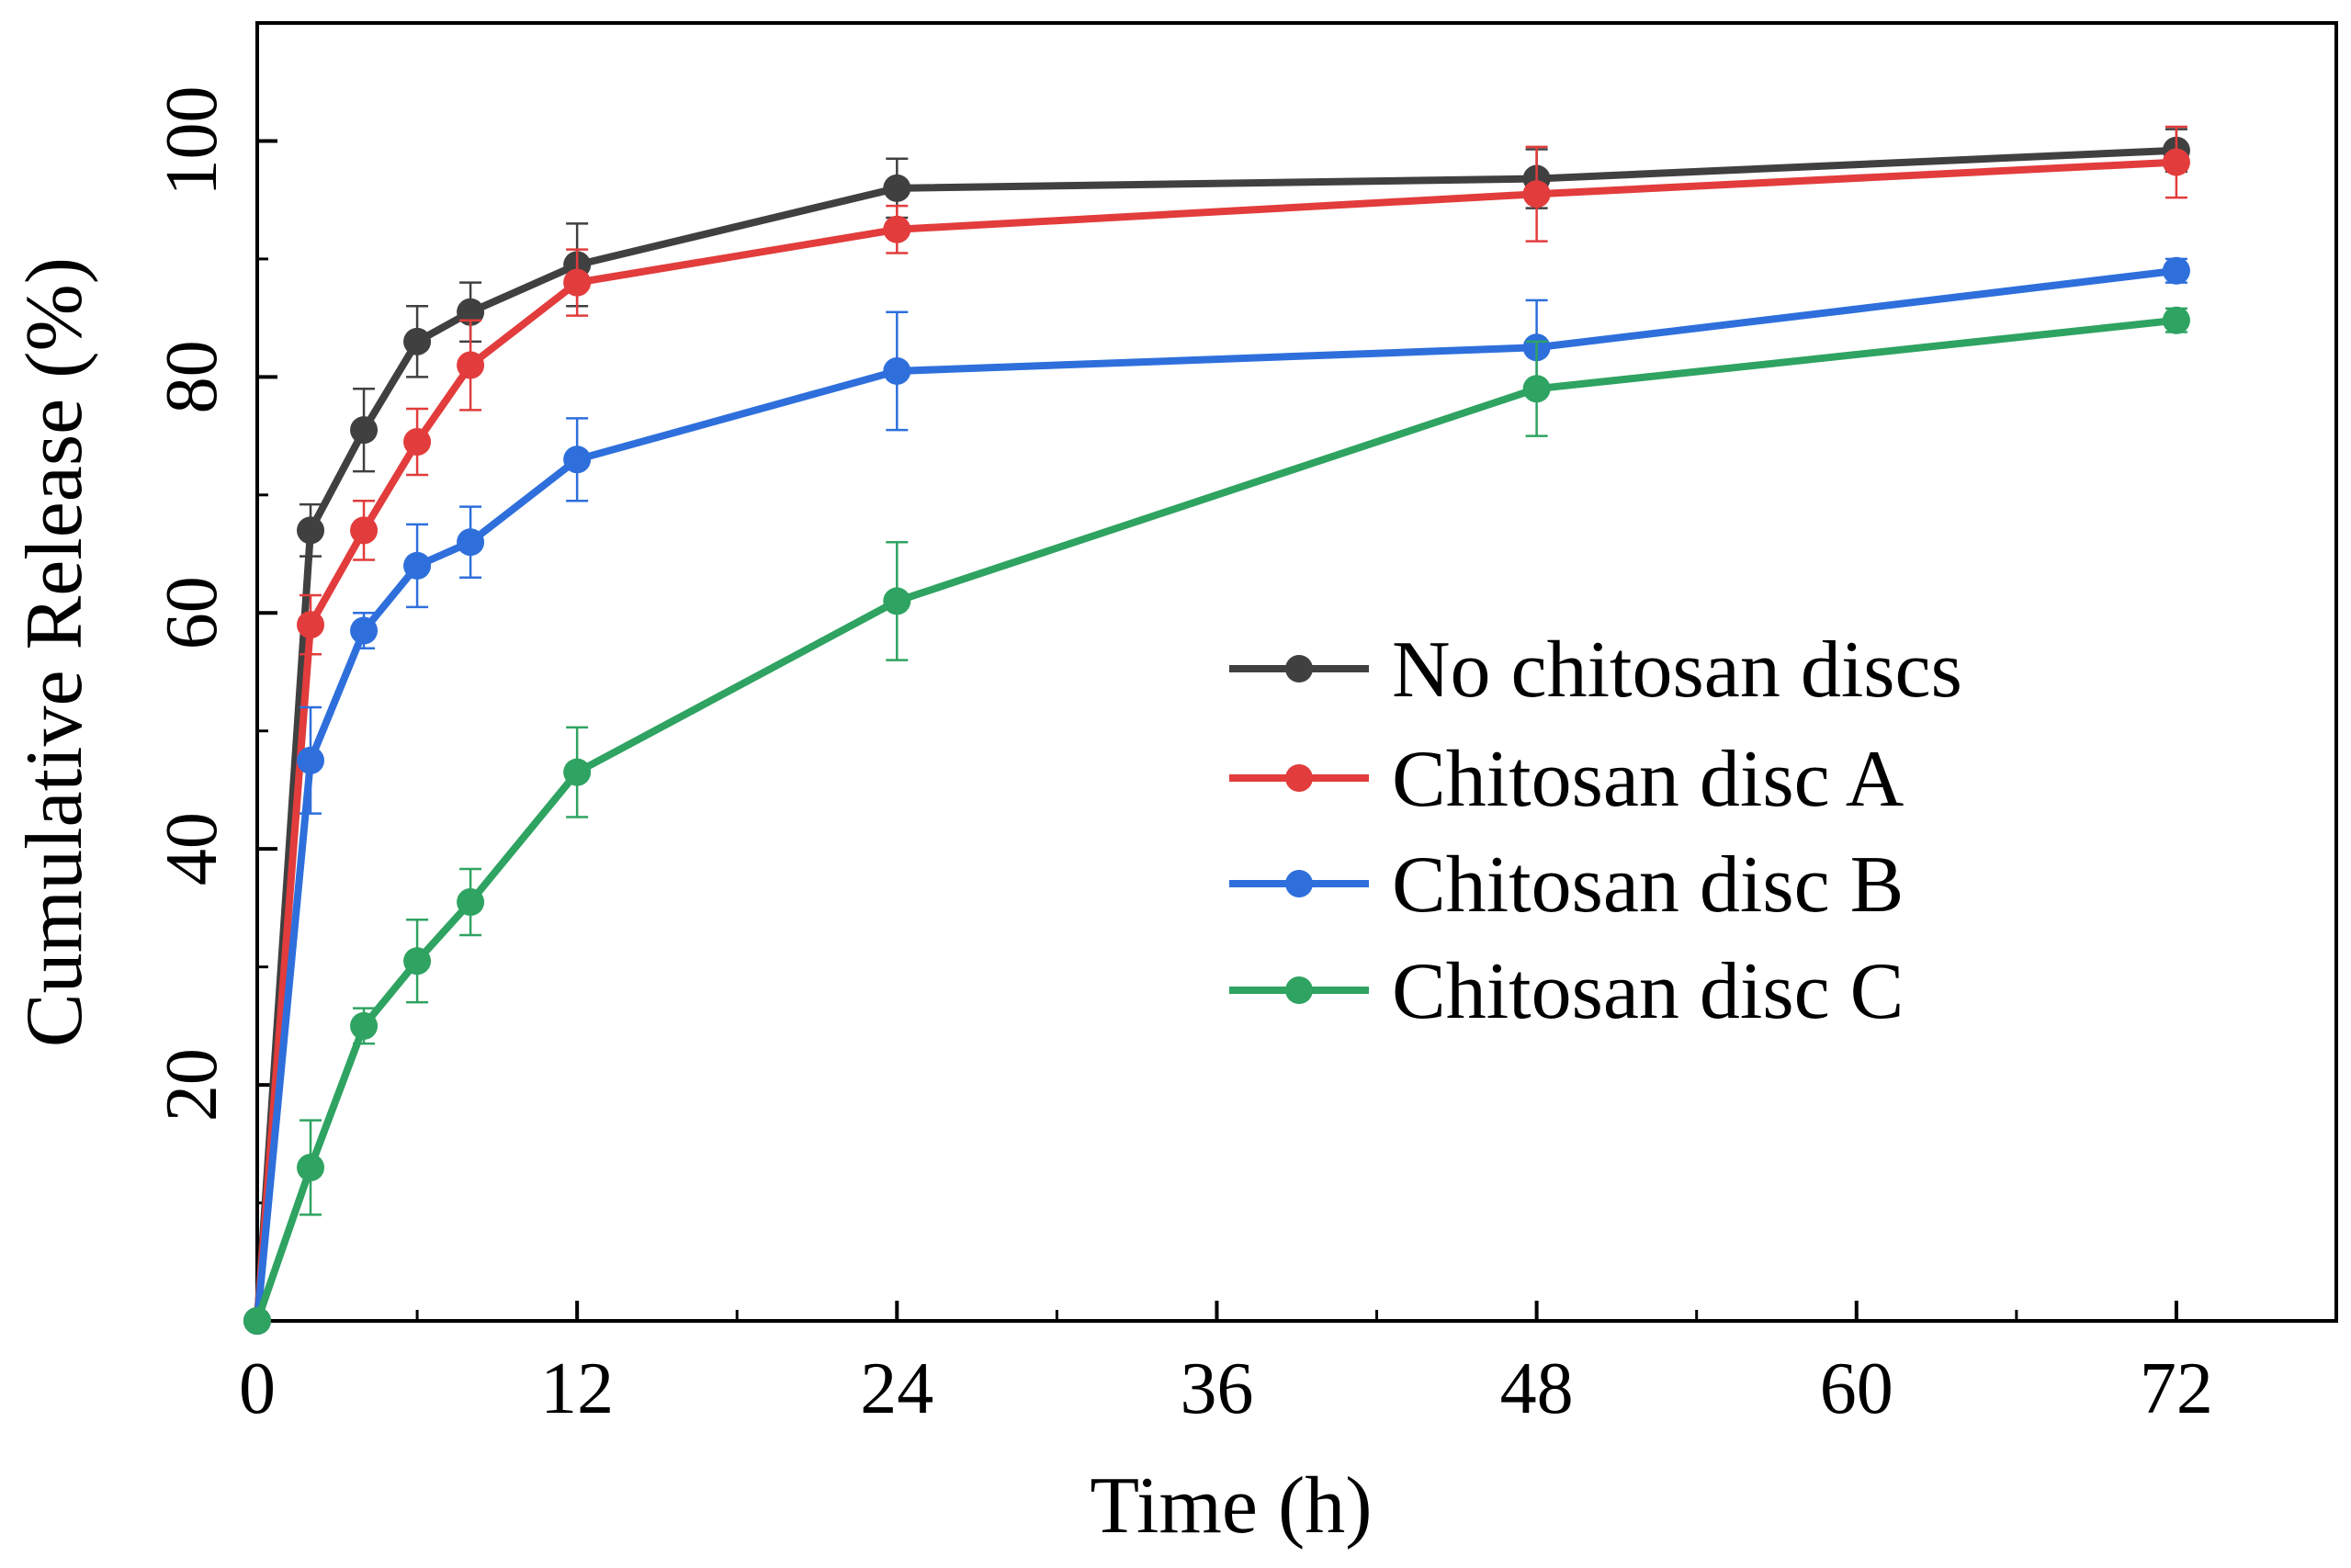 The height and width of the screenshot is (1568, 2351). Describe the element at coordinates (1648, 885) in the screenshot. I see `legend-label-2: Chitosan disc B` at that location.